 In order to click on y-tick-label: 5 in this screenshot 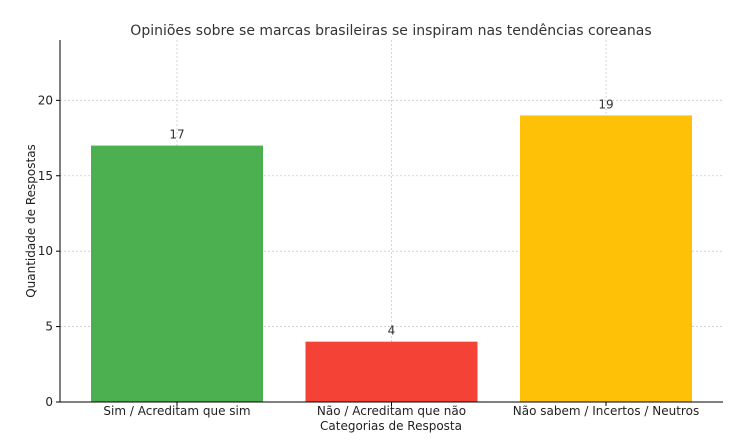, I will do `click(49, 327)`.